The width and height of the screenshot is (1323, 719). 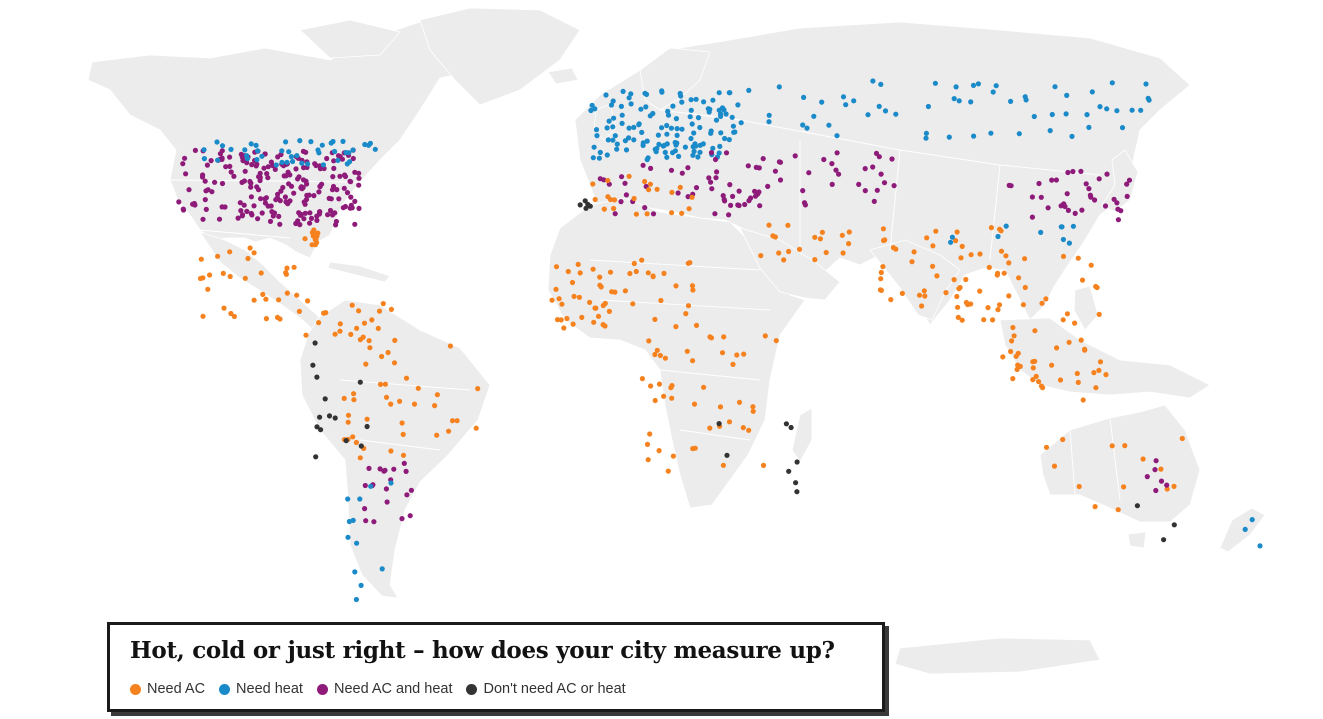 I want to click on legend-label-need-ac-and-heat: Need AC and heat, so click(x=393, y=689).